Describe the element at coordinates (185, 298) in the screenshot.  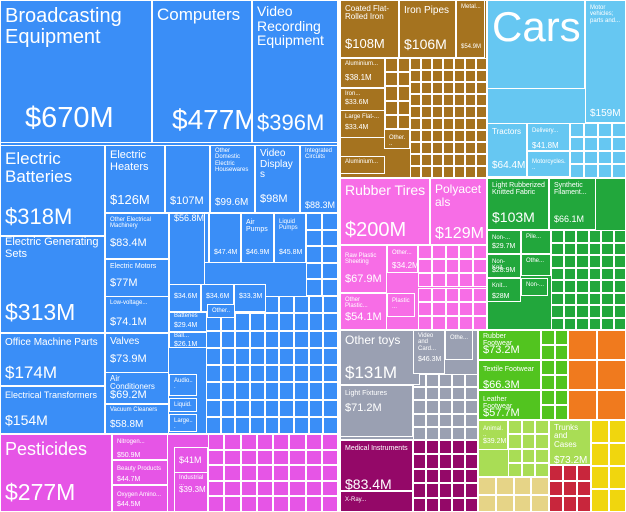
I see `tile-unlabeled-16: $34.6M` at that location.